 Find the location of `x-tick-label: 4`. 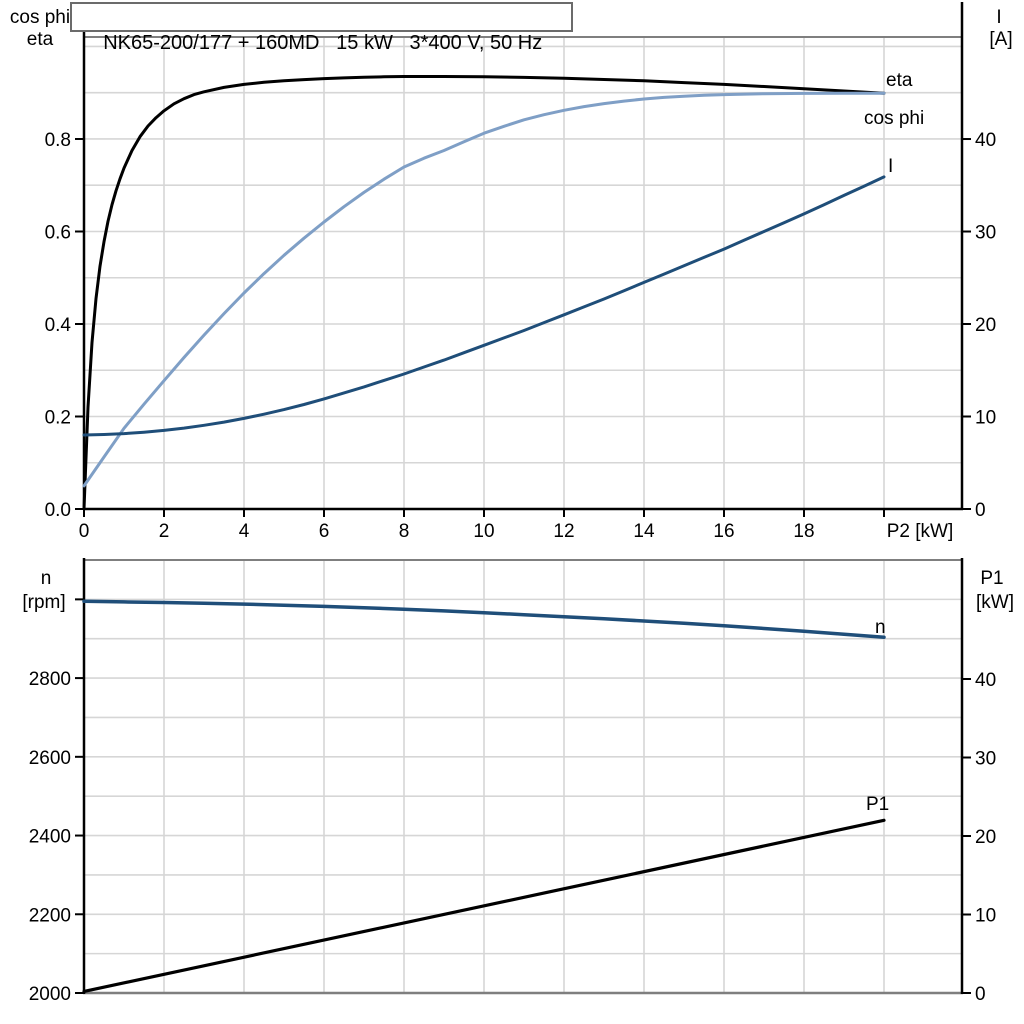

x-tick-label: 4 is located at coordinates (244, 531).